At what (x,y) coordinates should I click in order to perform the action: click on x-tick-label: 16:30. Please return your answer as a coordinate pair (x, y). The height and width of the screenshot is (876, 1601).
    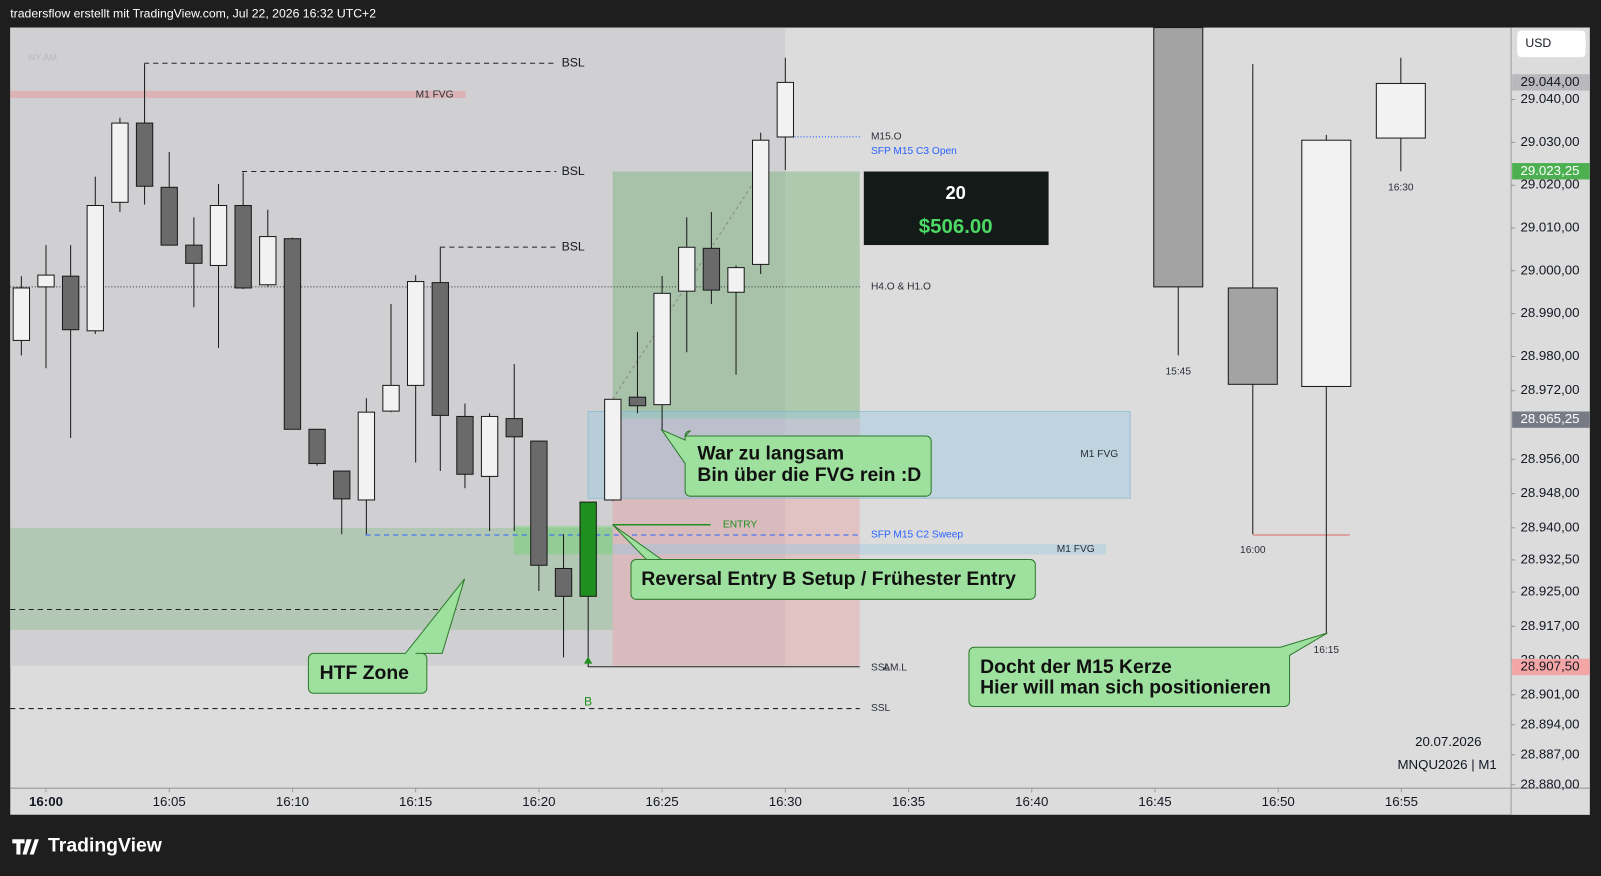
    Looking at the image, I should click on (785, 801).